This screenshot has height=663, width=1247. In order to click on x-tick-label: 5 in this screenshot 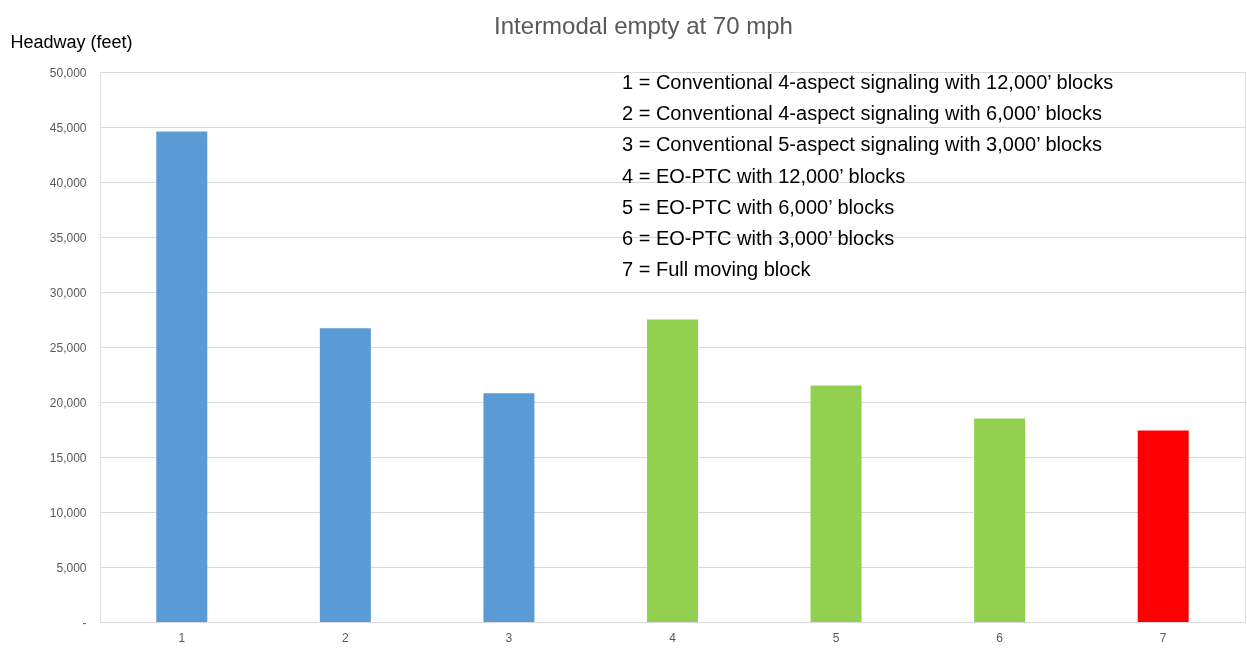, I will do `click(836, 637)`.